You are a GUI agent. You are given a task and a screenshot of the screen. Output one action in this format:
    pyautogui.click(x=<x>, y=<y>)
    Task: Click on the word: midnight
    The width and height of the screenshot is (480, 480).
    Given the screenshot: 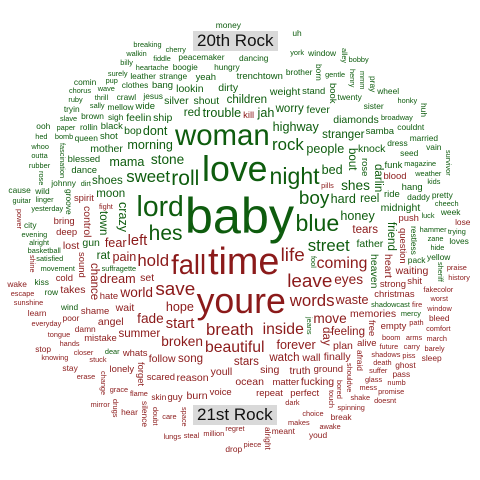 What is the action you would take?
    pyautogui.click(x=400, y=207)
    